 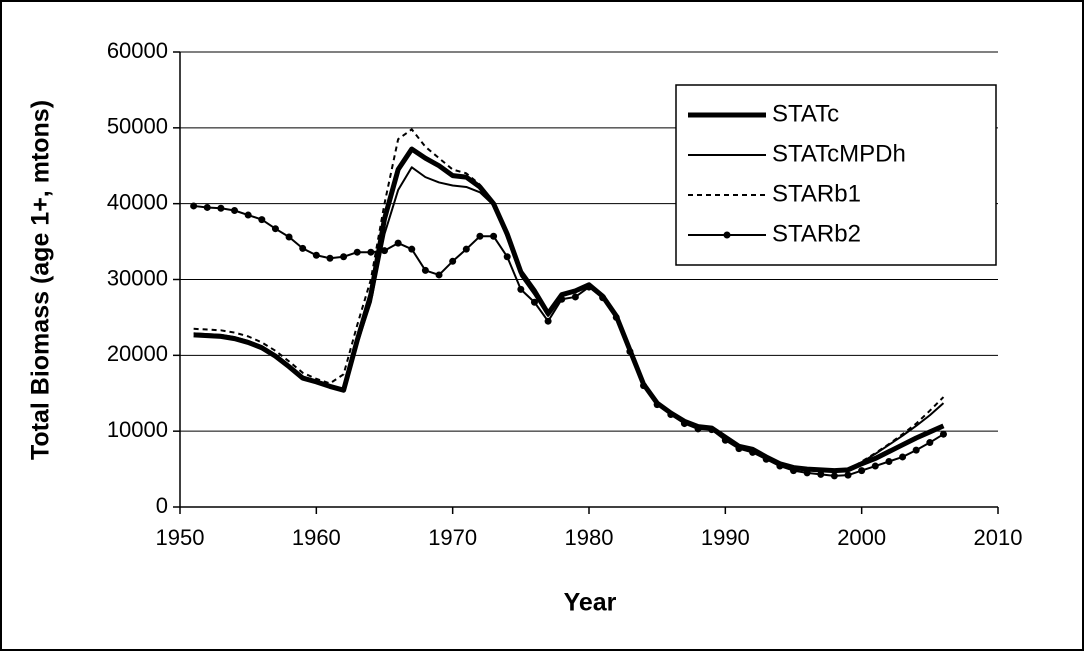 What do you see at coordinates (725, 537) in the screenshot?
I see `x-tick-label: 1990` at bounding box center [725, 537].